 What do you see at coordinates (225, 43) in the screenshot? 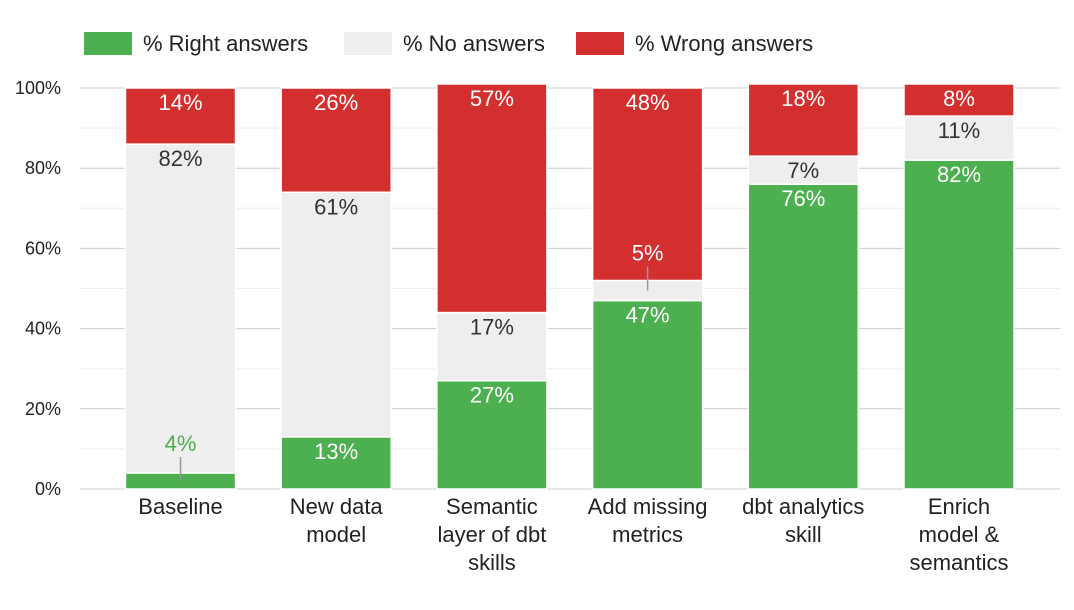
I see `legend-label: % Right answers` at bounding box center [225, 43].